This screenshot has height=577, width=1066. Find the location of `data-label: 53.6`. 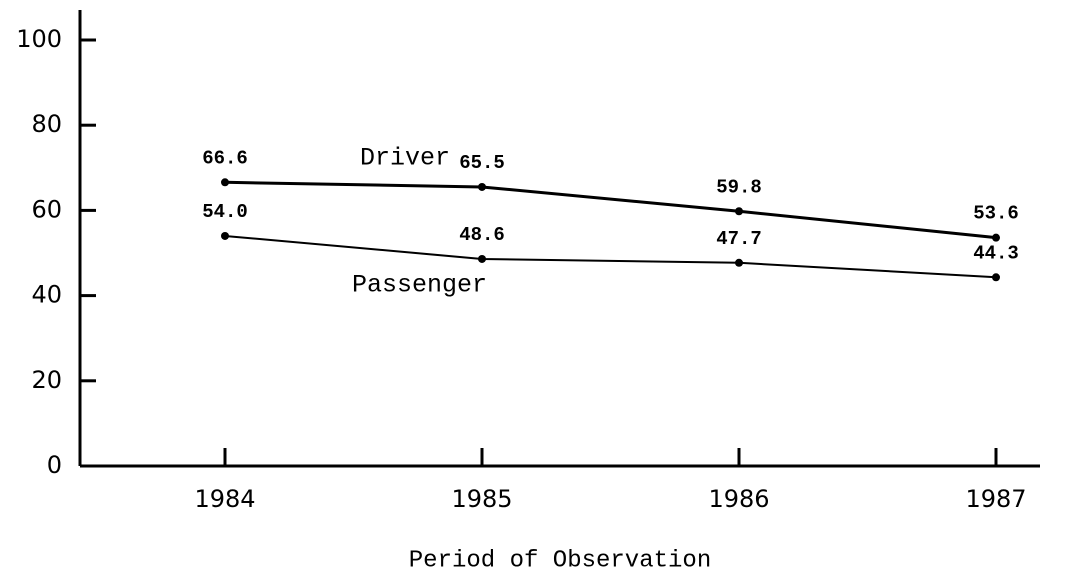

data-label: 53.6 is located at coordinates (996, 214).